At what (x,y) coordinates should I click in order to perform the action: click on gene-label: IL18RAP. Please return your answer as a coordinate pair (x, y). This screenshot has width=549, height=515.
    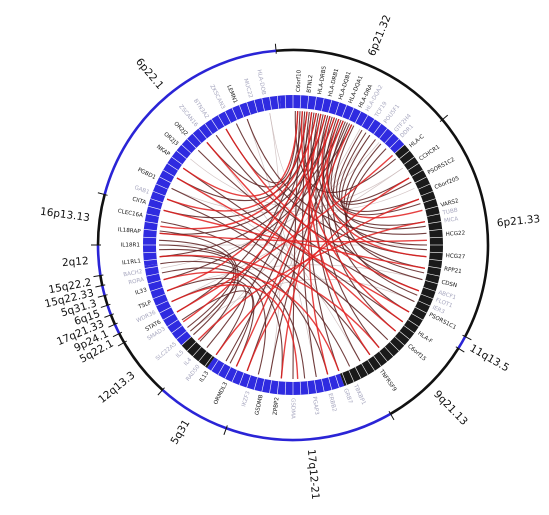
    Looking at the image, I should click on (130, 231).